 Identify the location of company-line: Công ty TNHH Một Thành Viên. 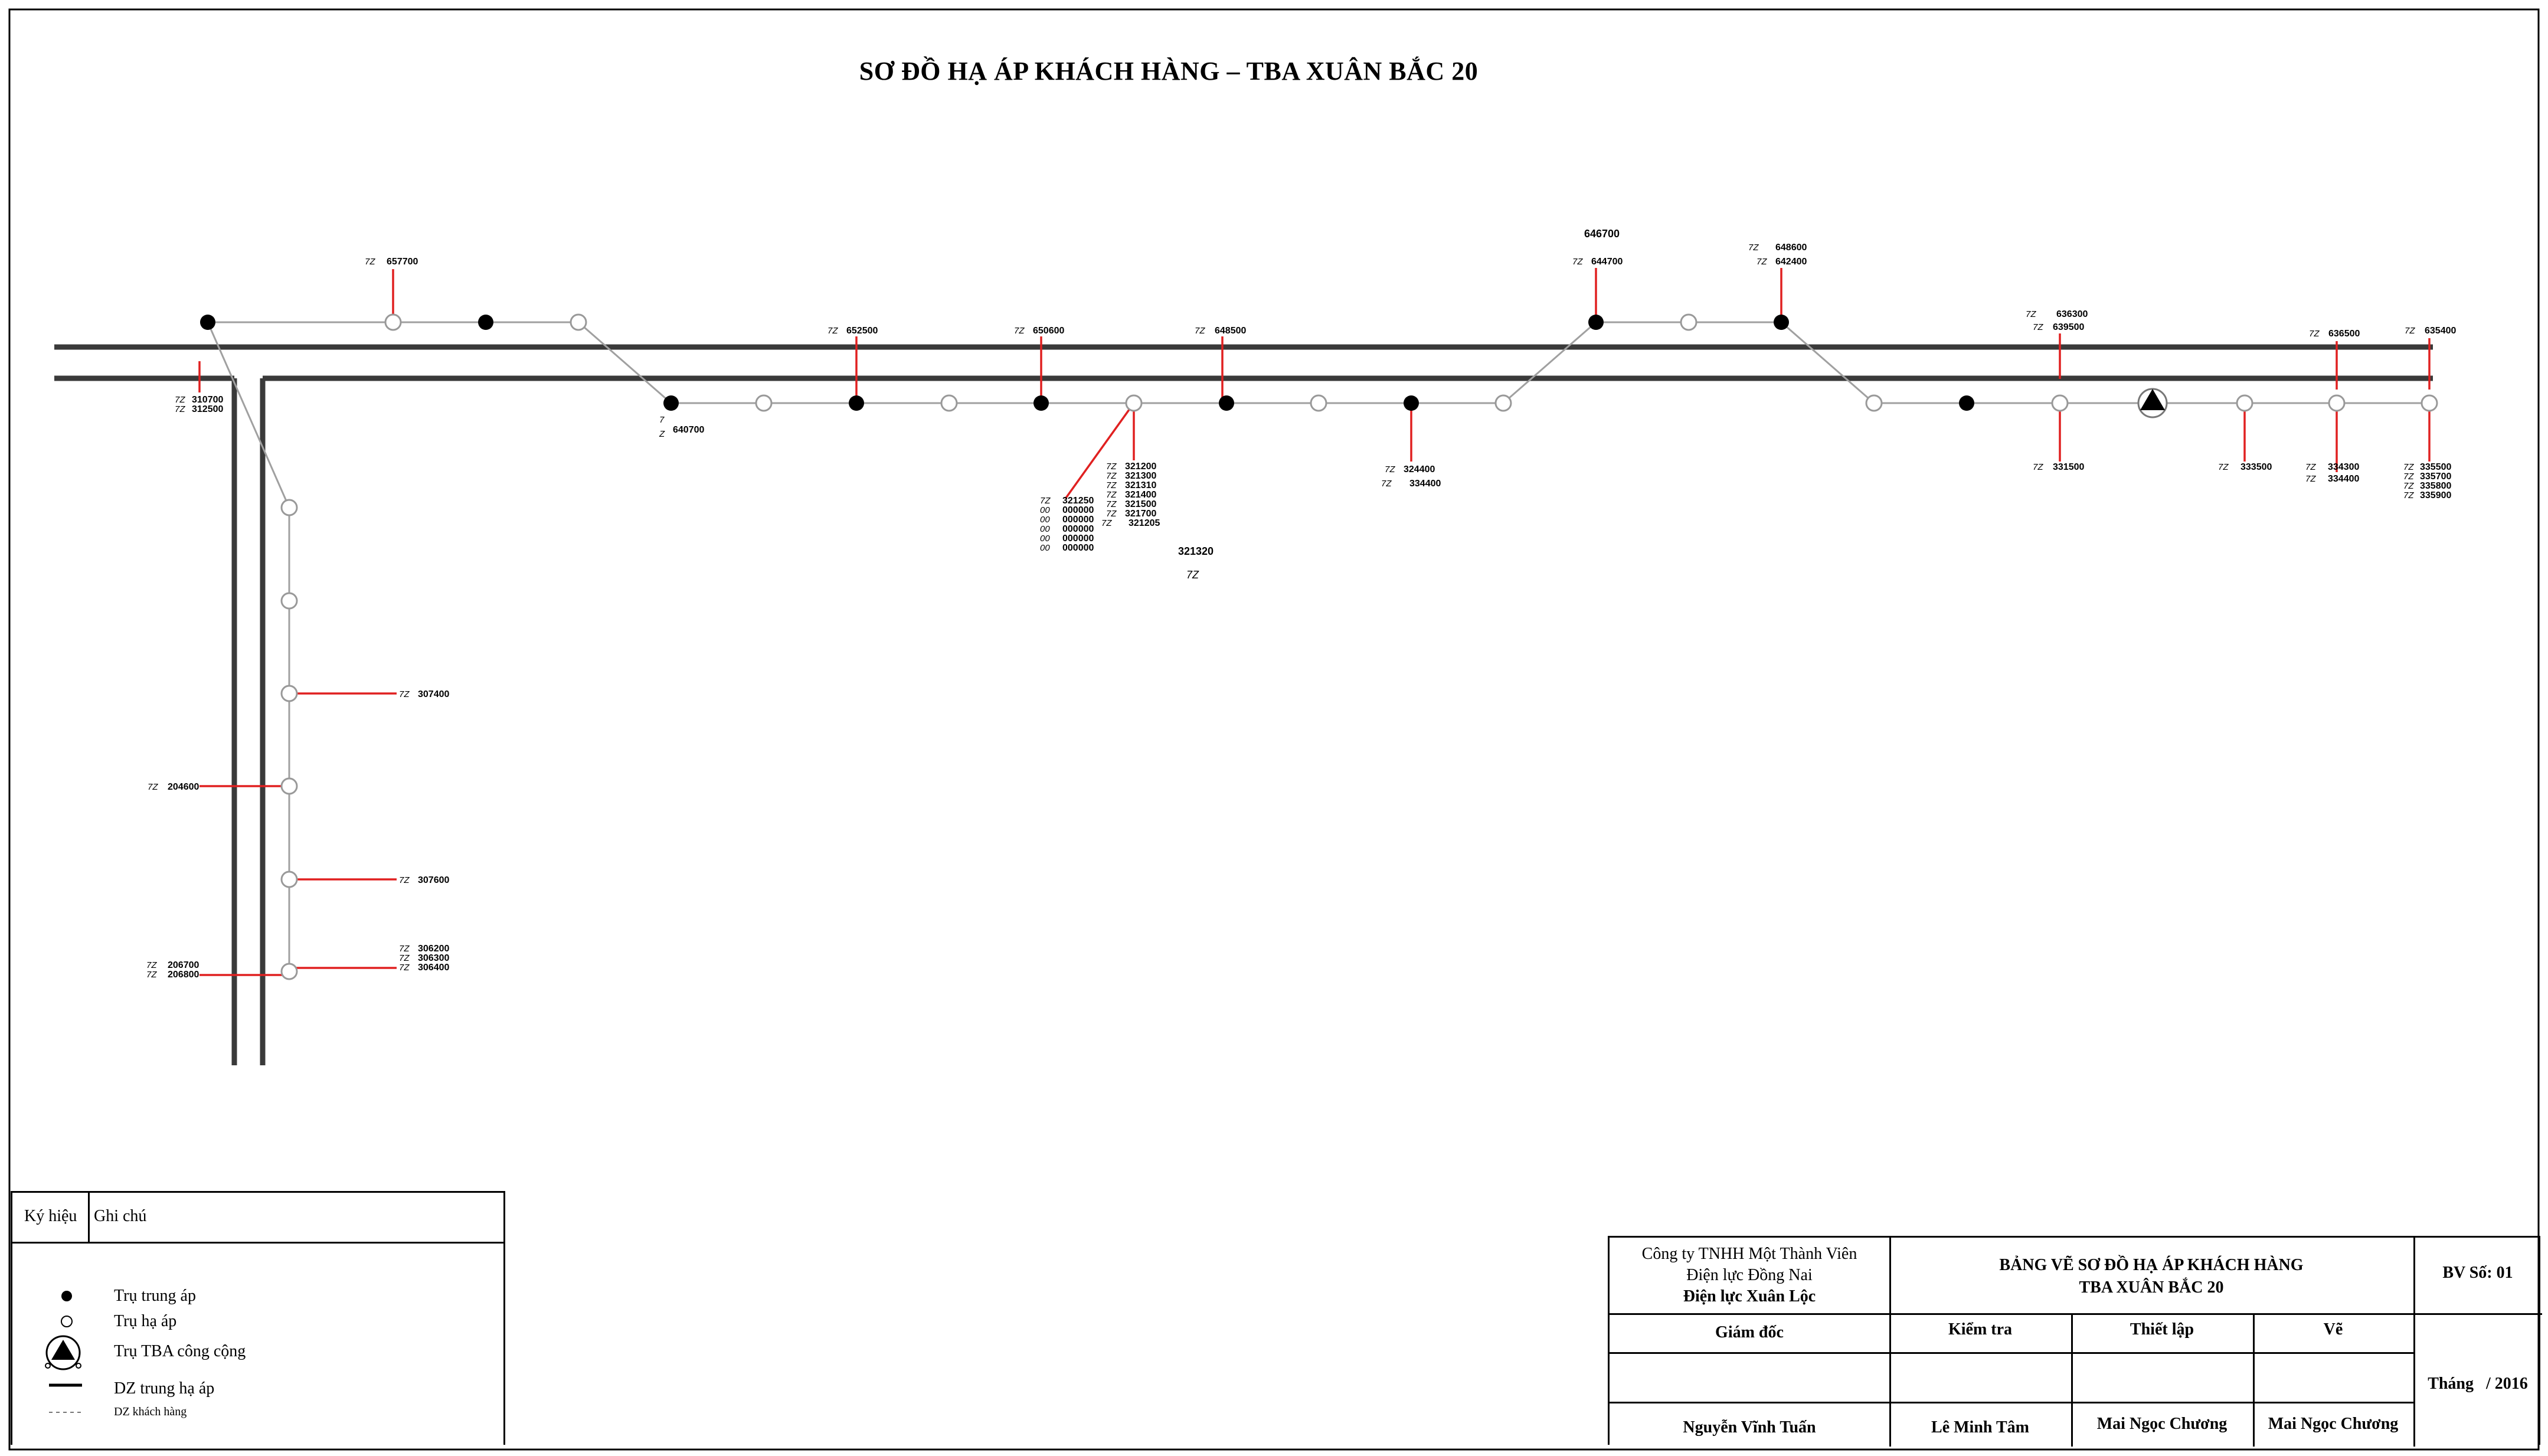
(1749, 1254).